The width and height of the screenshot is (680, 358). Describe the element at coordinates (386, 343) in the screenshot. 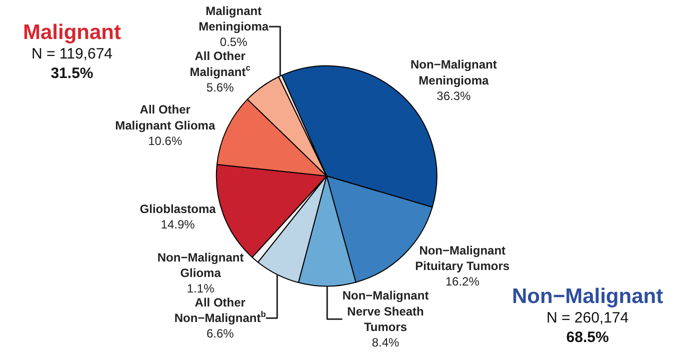

I see `data-label: 8.4%` at that location.